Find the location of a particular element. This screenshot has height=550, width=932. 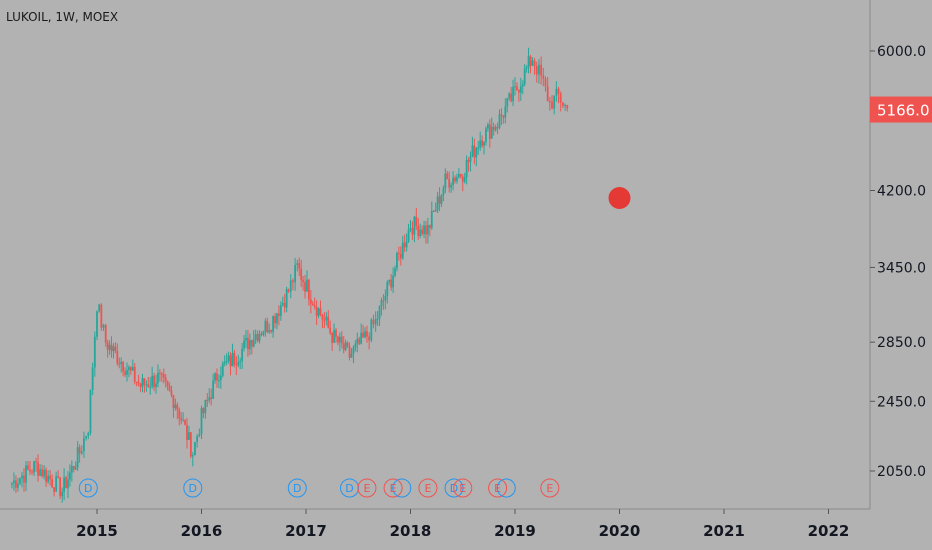

x-tick-label: 2022 is located at coordinates (829, 531).